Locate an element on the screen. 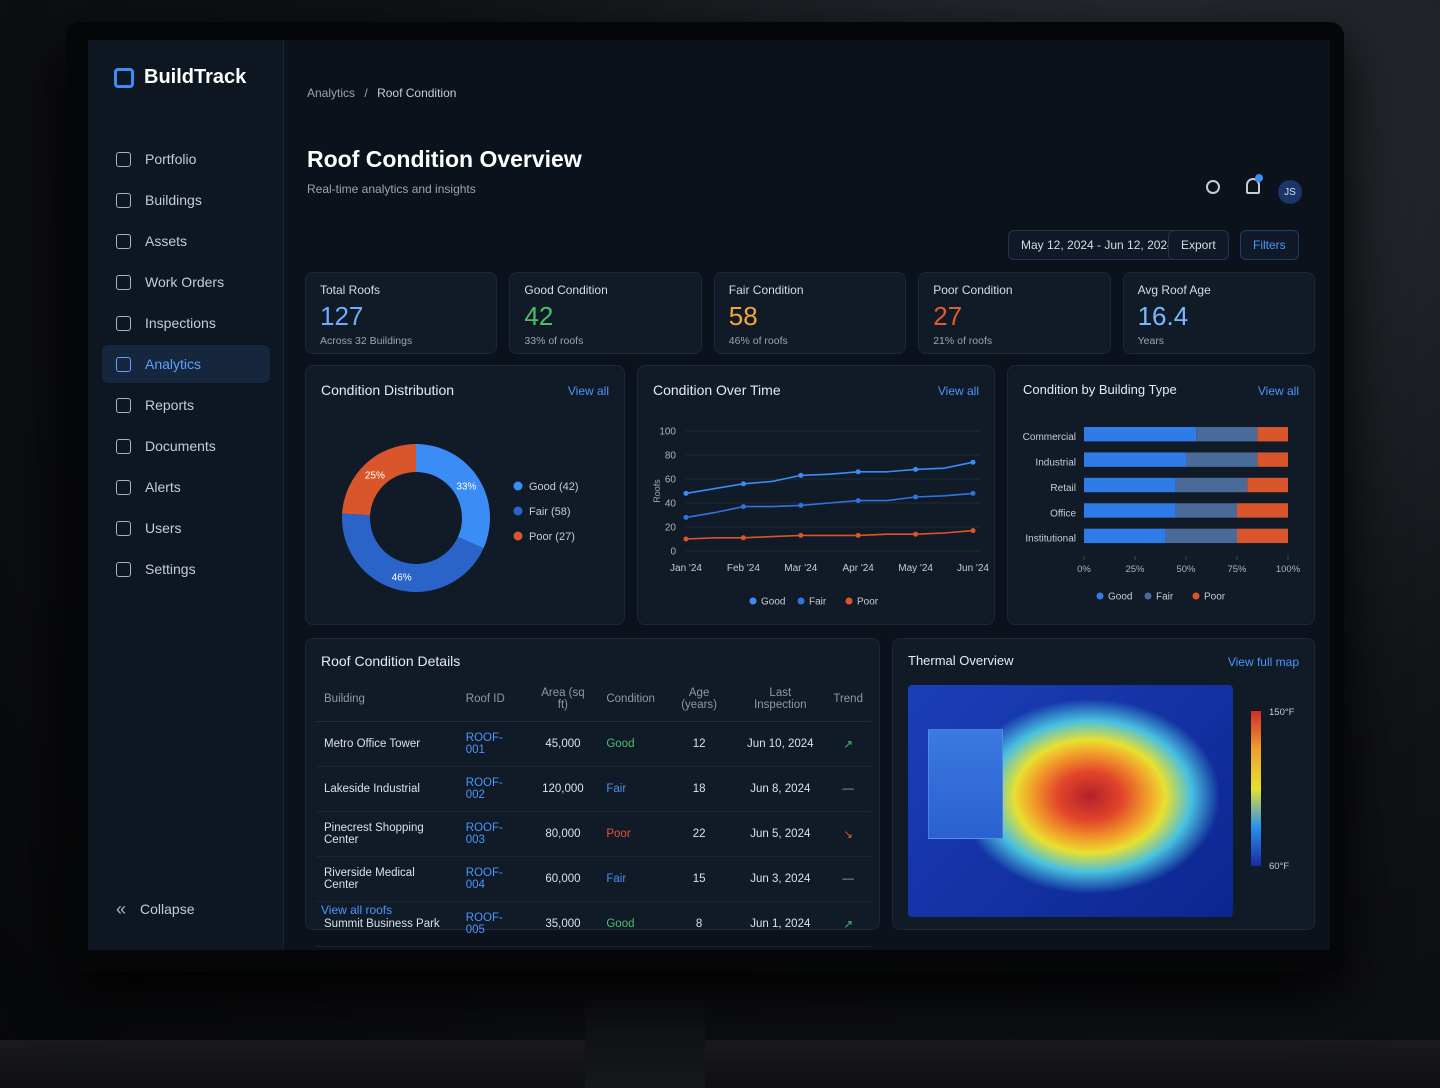 The height and width of the screenshot is (1088, 1440). table-cell: 12 is located at coordinates (699, 744).